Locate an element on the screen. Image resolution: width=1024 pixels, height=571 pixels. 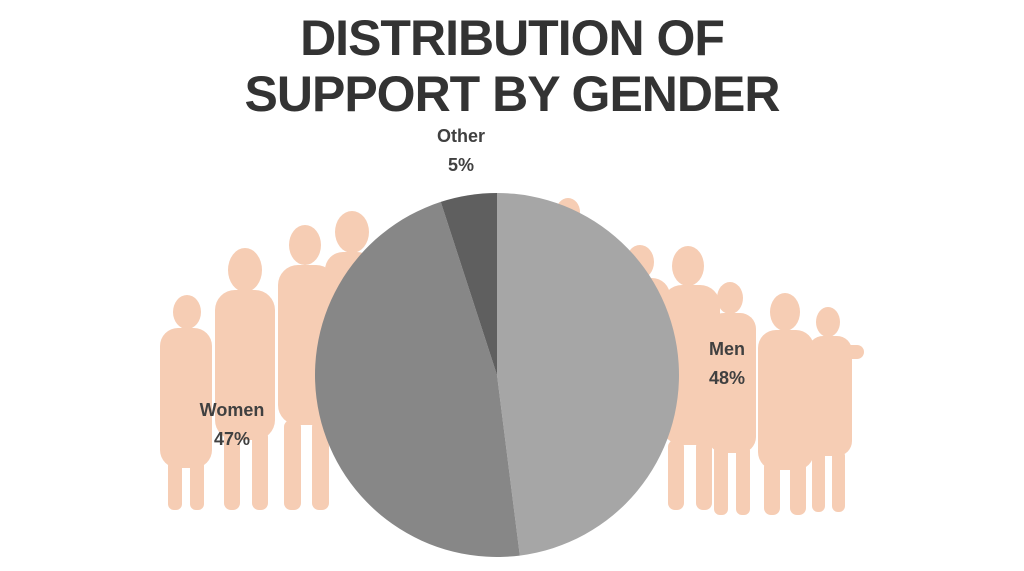
slice-value-label: 5% is located at coordinates (461, 165).